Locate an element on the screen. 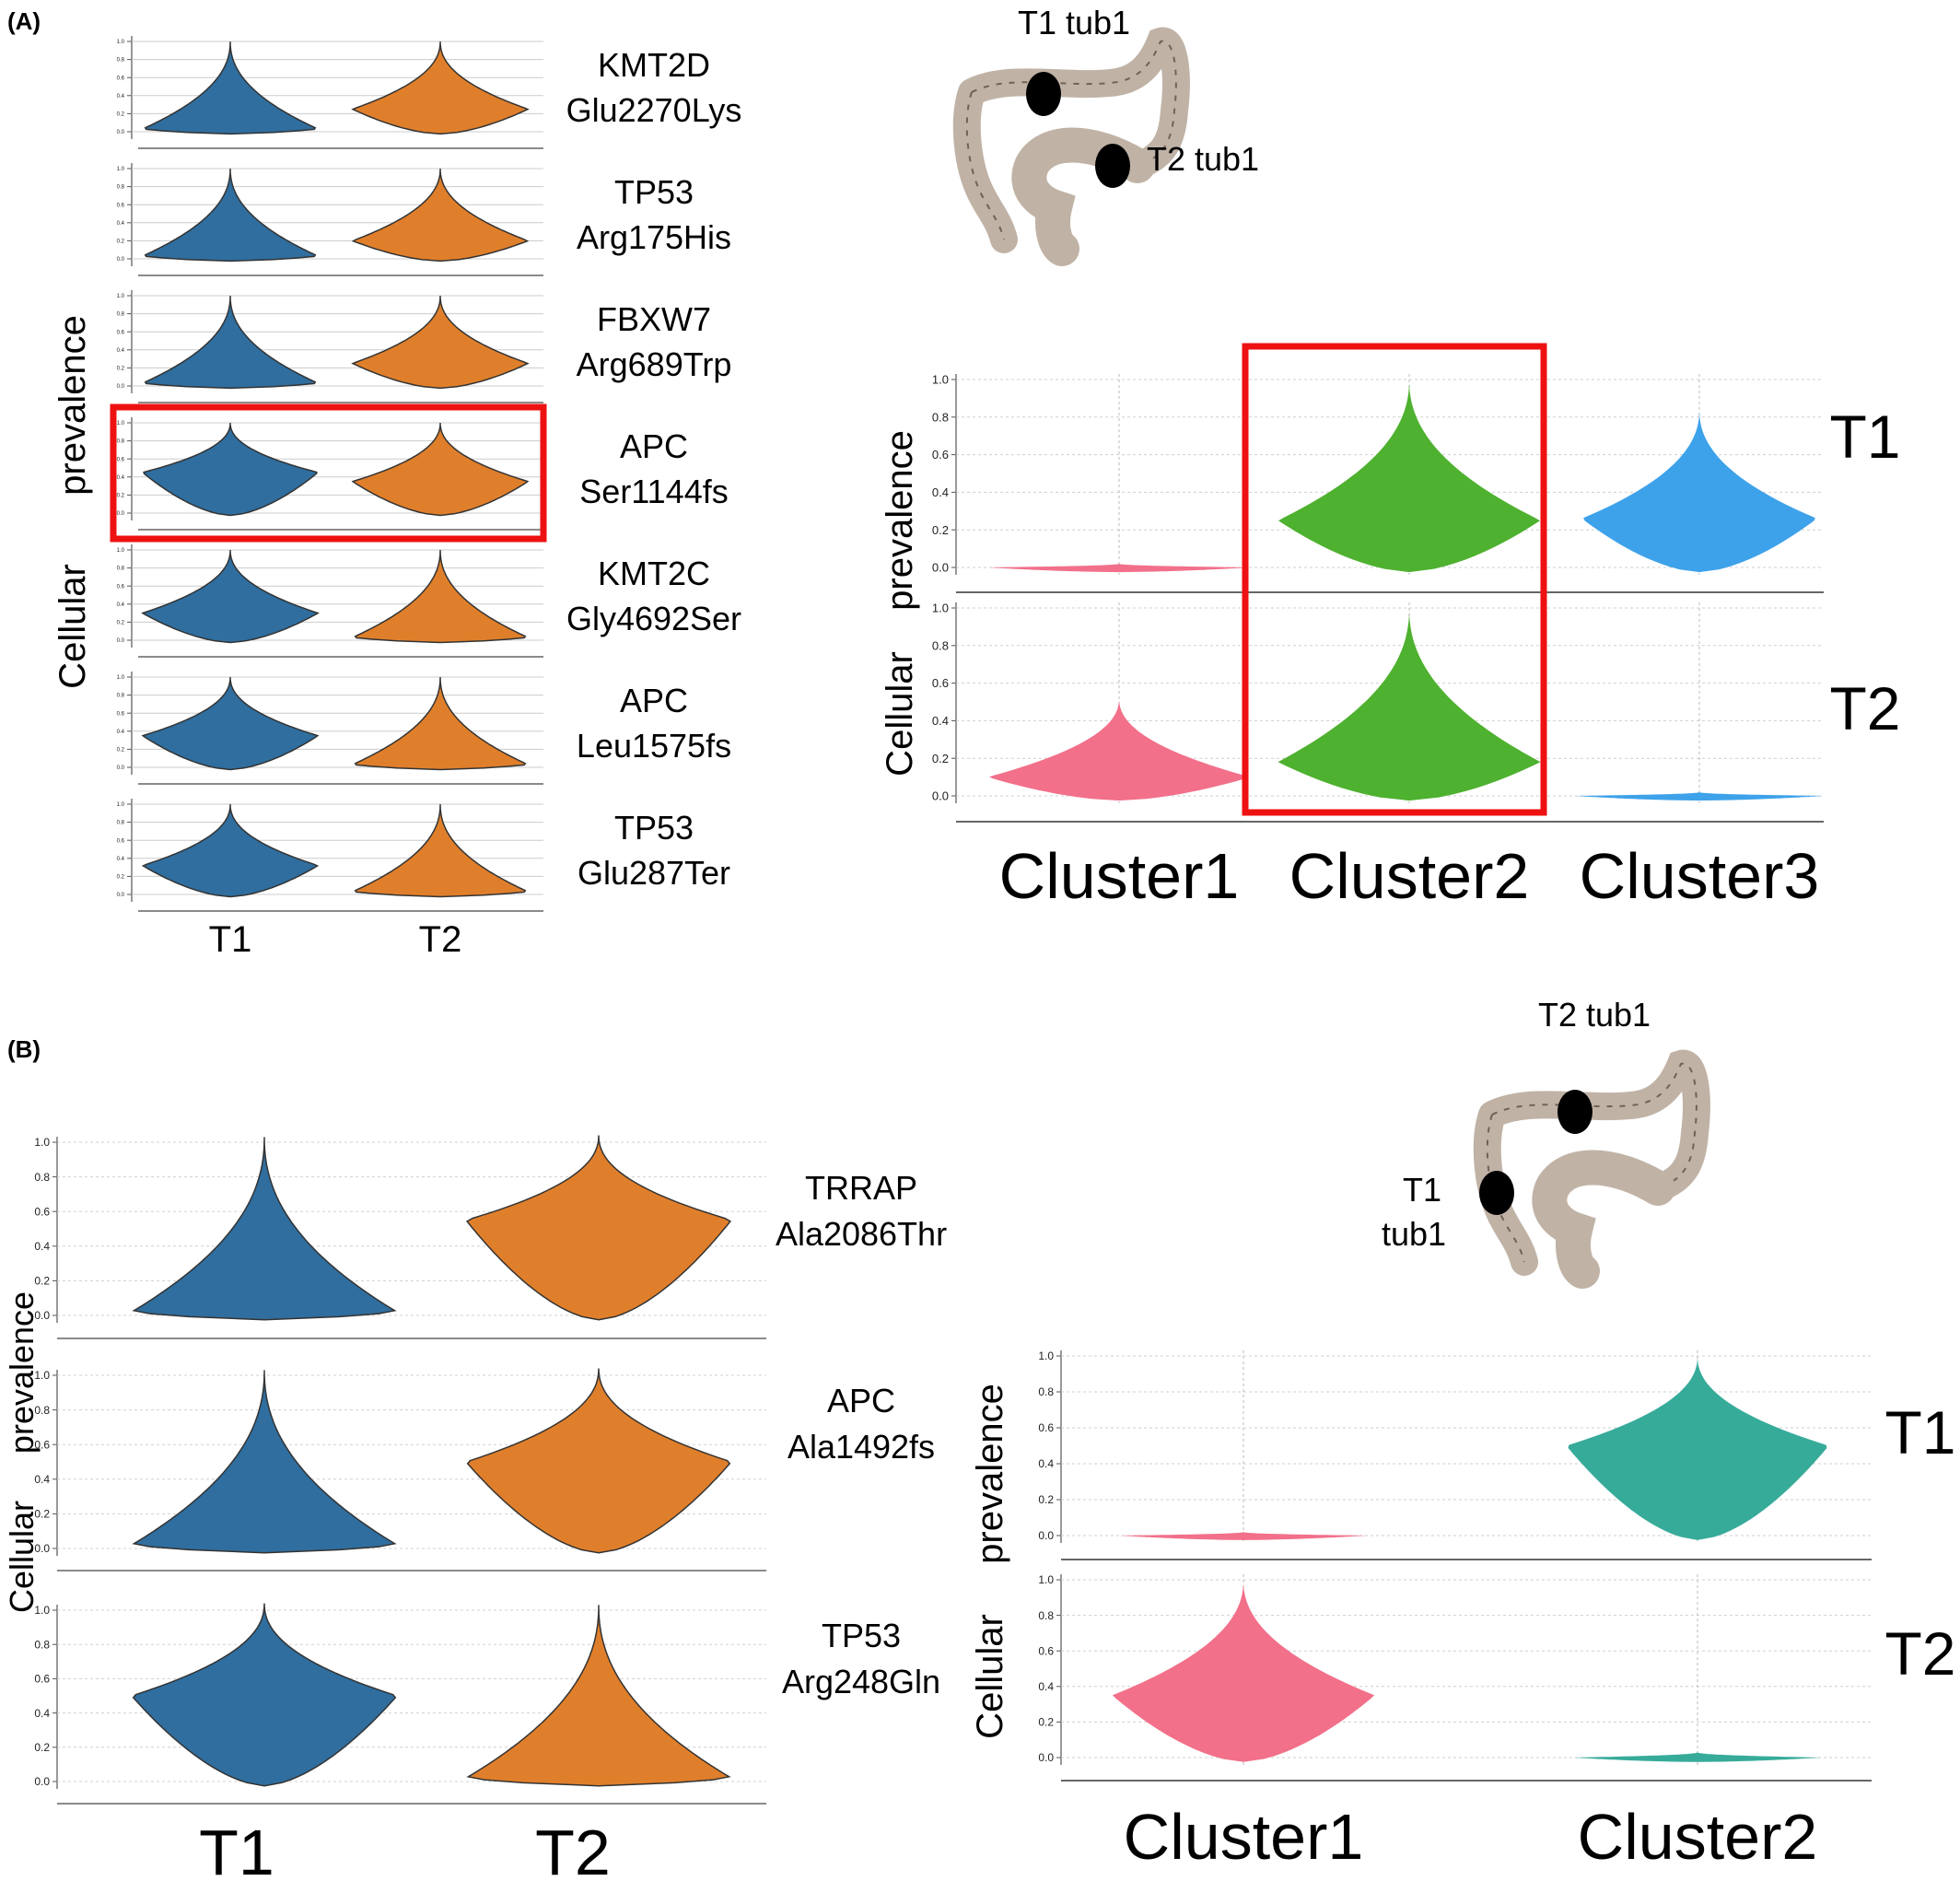 The image size is (1960, 1881). a-left-row3-tick-label: 0.8 is located at coordinates (121, 315).